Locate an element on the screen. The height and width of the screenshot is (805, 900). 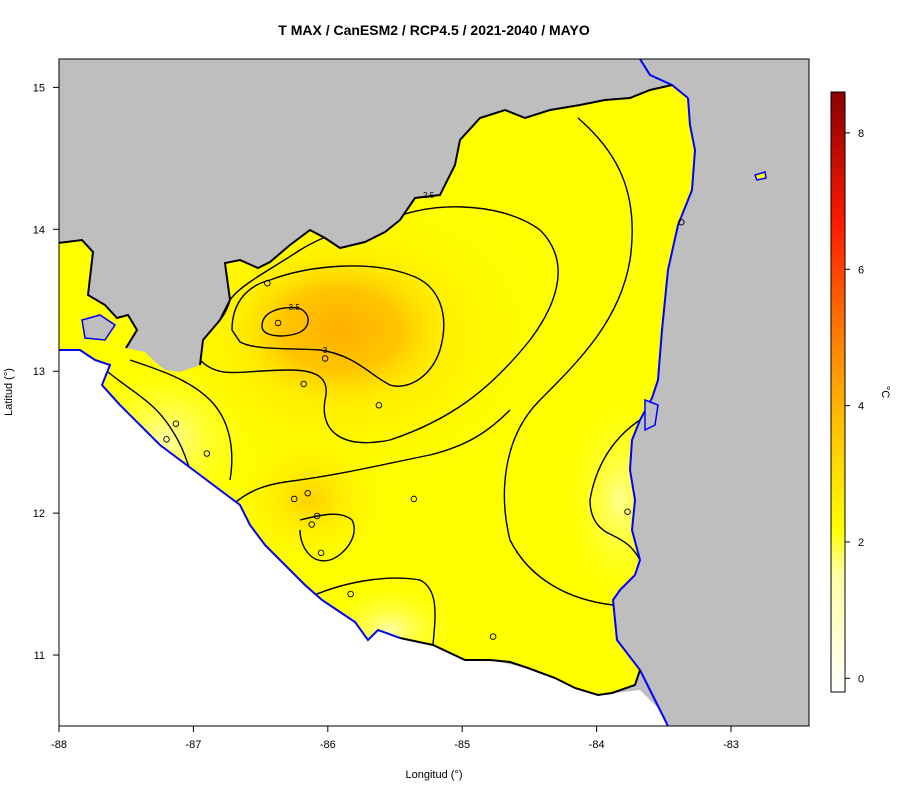
colorbar-title: °C is located at coordinates (885, 392).